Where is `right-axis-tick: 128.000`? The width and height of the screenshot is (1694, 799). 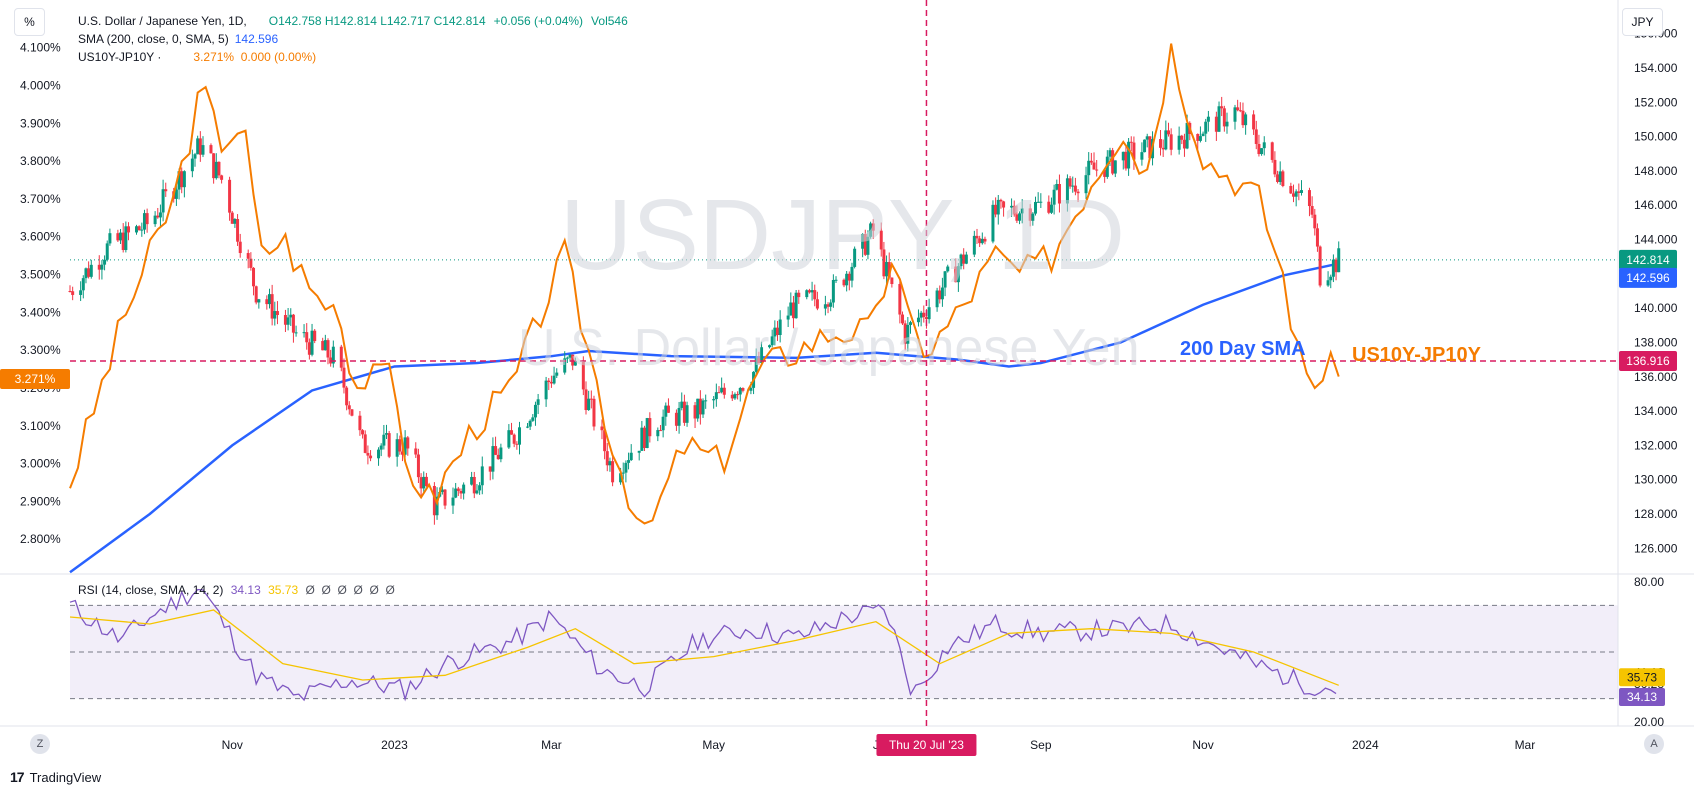
right-axis-tick: 128.000 is located at coordinates (1656, 514).